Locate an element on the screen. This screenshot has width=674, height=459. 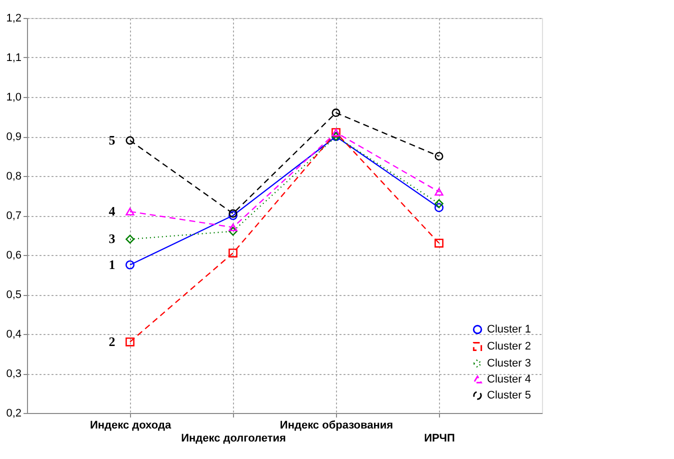
x-tick-label: Индекс долголетия is located at coordinates (233, 438).